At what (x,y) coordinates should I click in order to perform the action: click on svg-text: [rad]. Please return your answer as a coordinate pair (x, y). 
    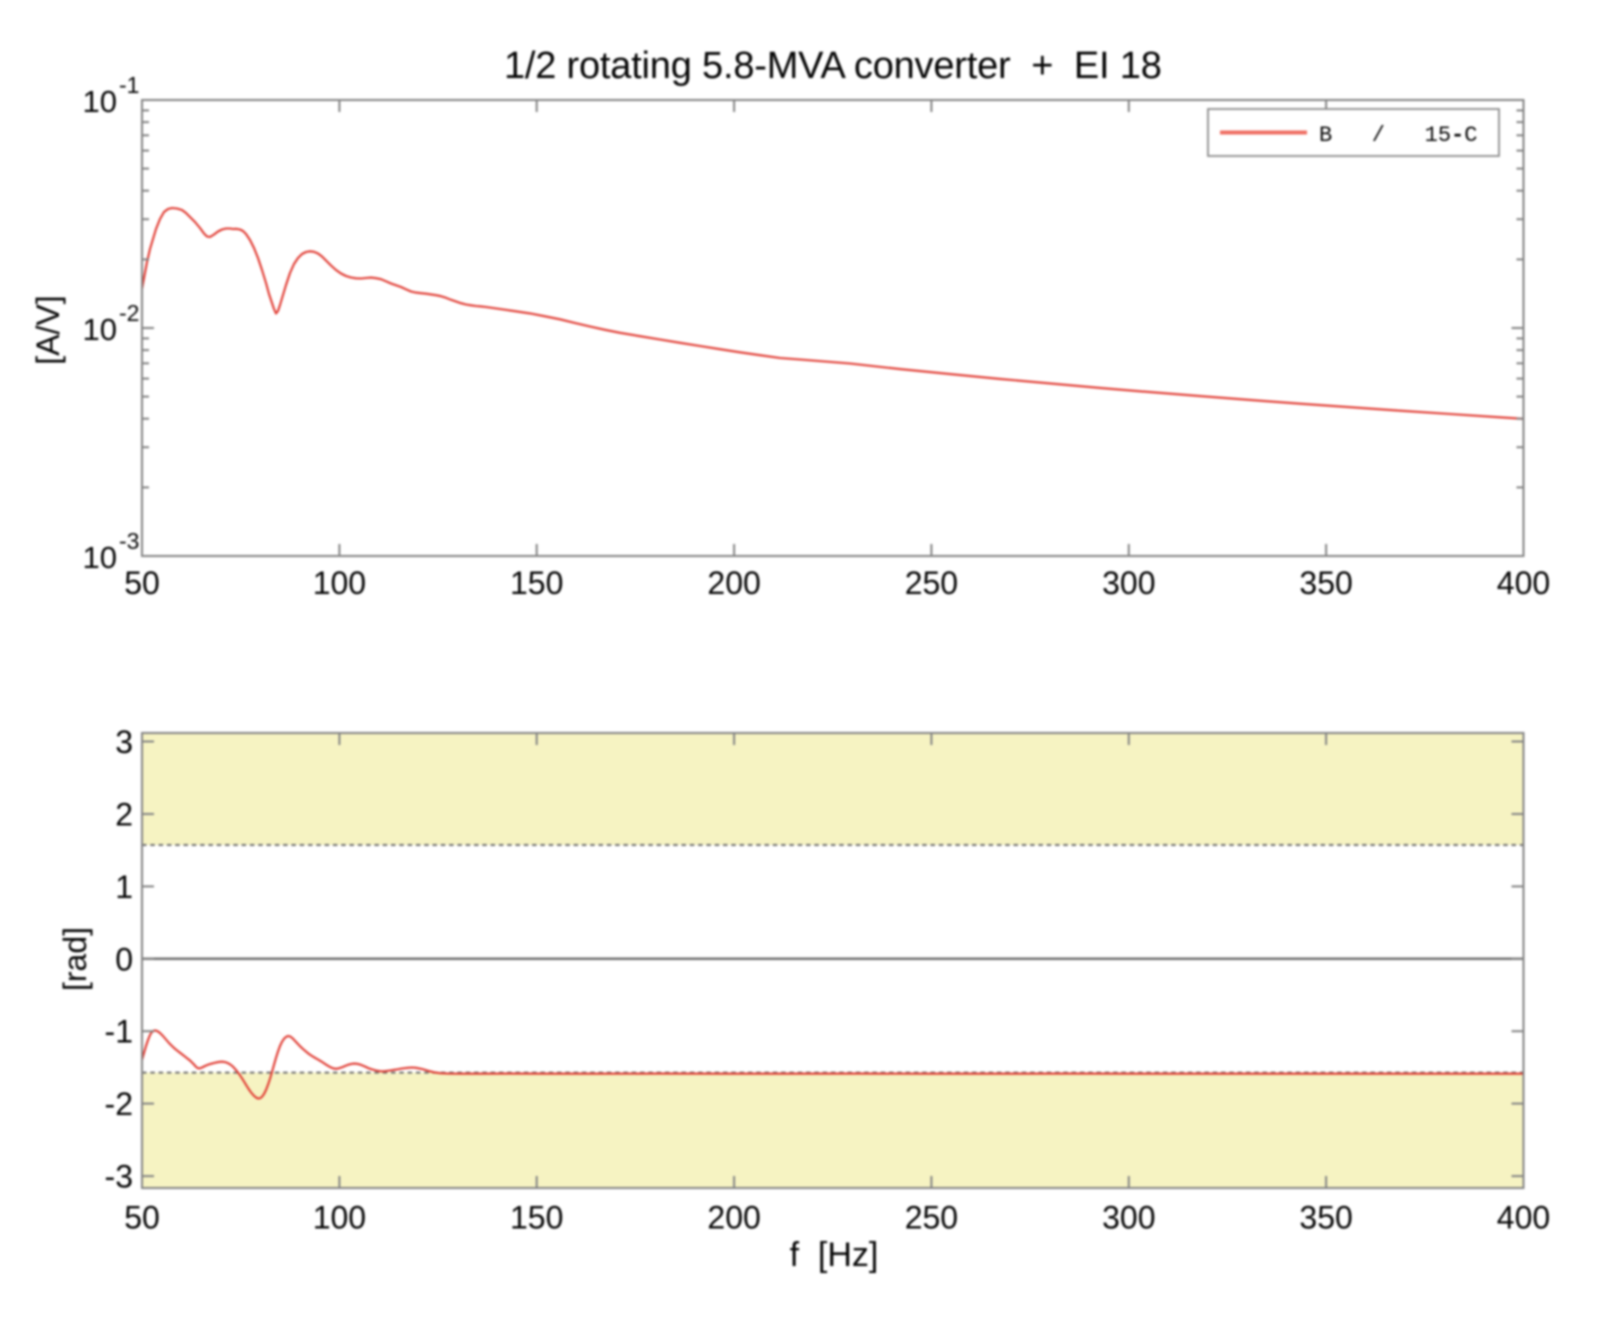
    Looking at the image, I should click on (75, 959).